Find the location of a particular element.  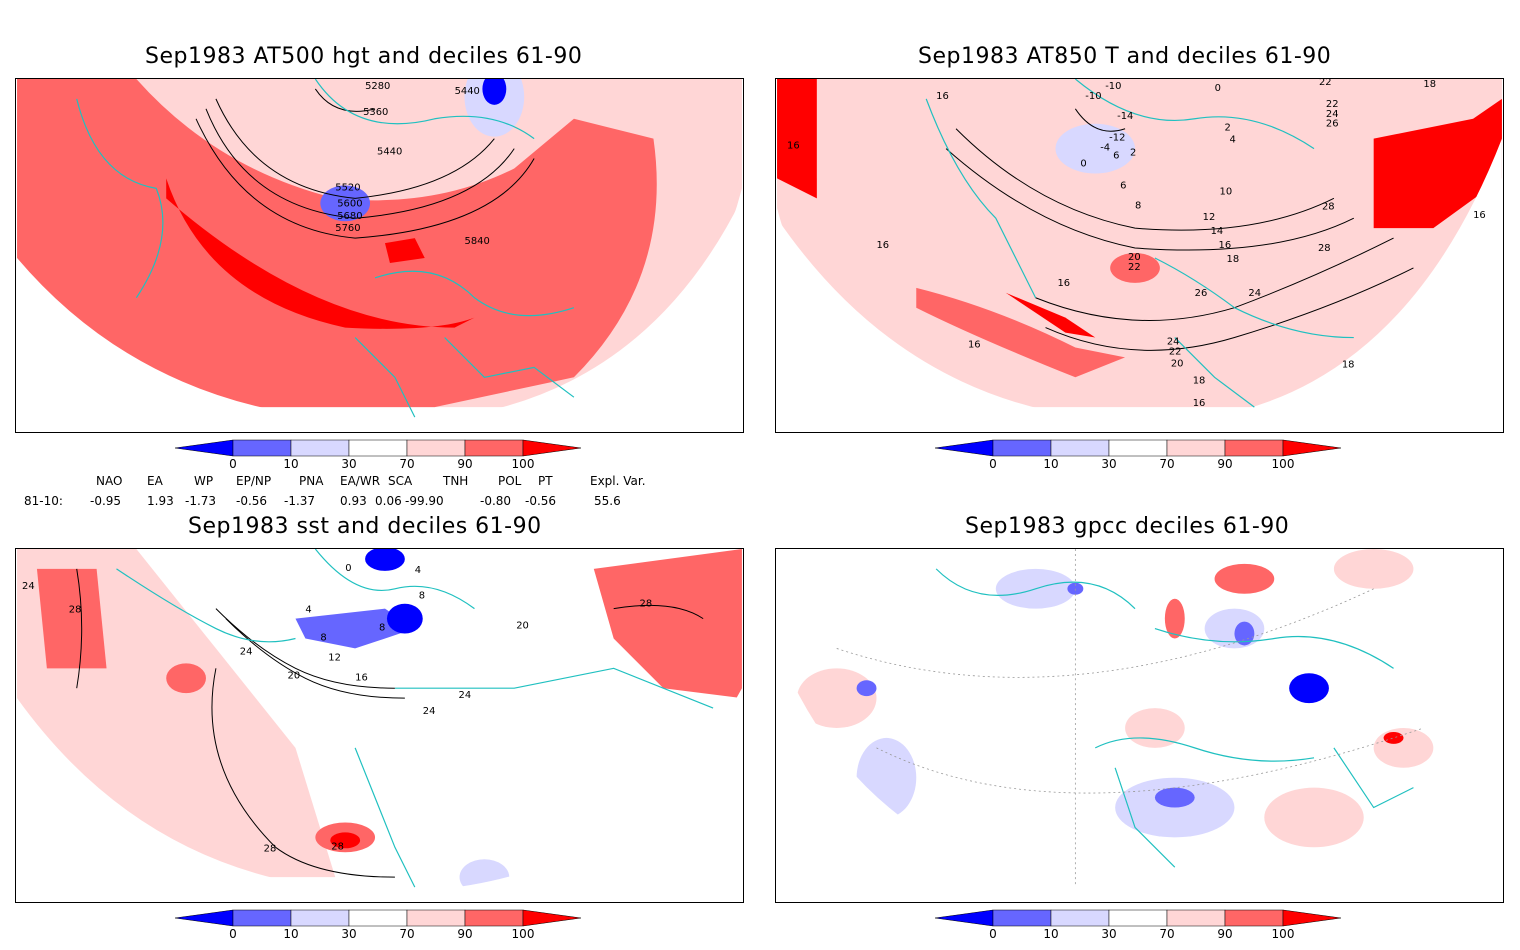

decile-lightblue-spot is located at coordinates (1095, 148).